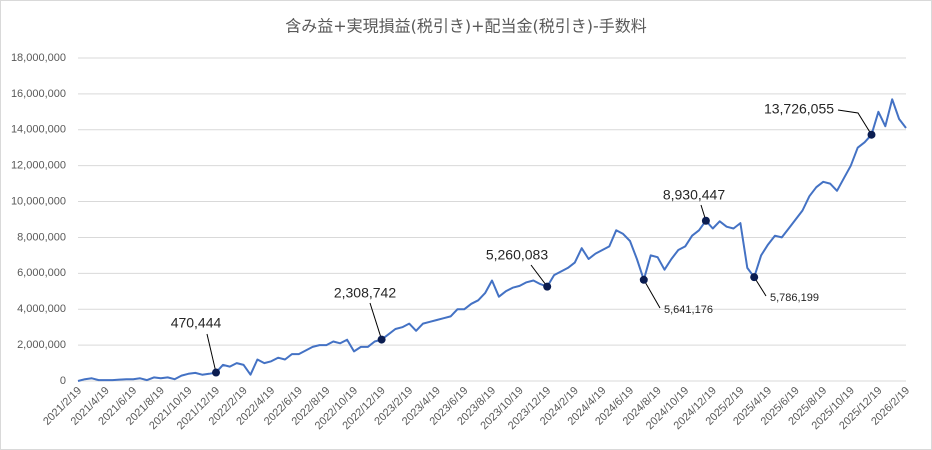 The height and width of the screenshot is (450, 932). I want to click on y-tick-label: 12,000,000, so click(38, 166).